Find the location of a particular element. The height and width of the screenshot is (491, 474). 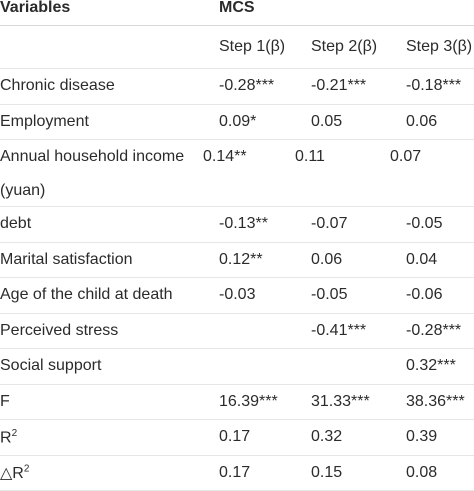

variables-header: Variables is located at coordinates (108, 8).